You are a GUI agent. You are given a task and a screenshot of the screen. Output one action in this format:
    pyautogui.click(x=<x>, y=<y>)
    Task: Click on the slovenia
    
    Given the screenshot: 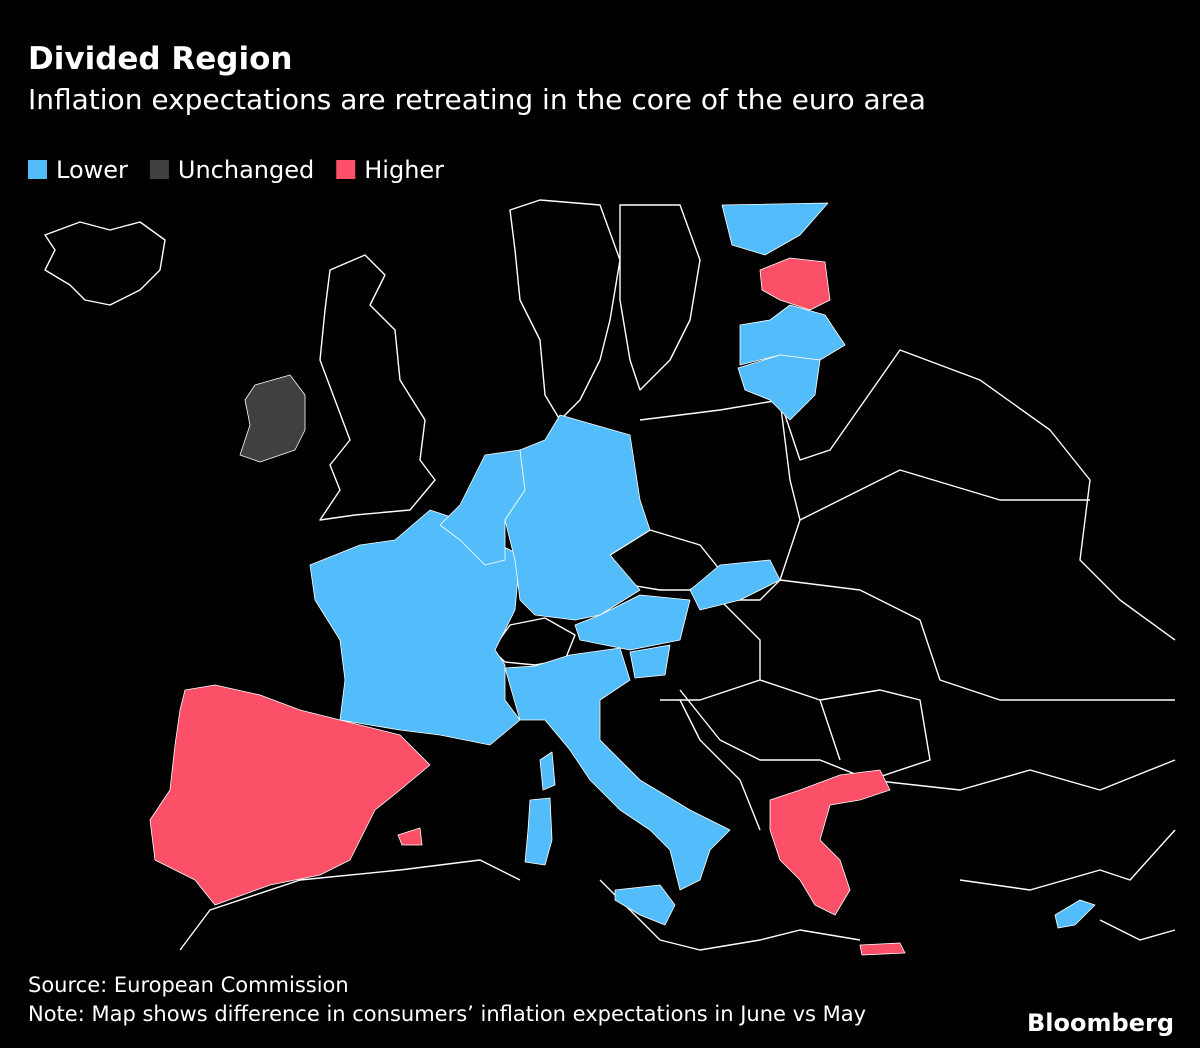 What is the action you would take?
    pyautogui.click(x=650, y=661)
    